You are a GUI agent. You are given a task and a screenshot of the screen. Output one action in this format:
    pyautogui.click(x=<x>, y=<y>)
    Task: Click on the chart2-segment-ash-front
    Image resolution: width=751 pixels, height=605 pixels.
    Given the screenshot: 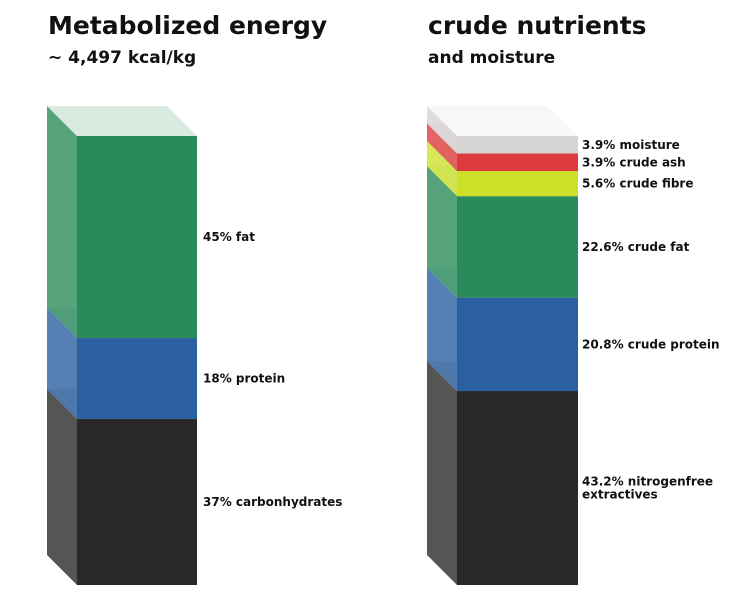 What is the action you would take?
    pyautogui.click(x=517, y=162)
    